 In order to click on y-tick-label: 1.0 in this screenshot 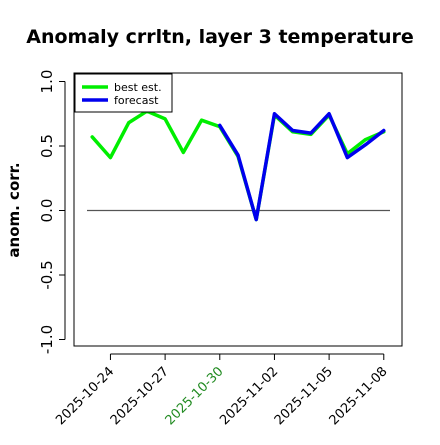, I will do `click(47, 82)`.